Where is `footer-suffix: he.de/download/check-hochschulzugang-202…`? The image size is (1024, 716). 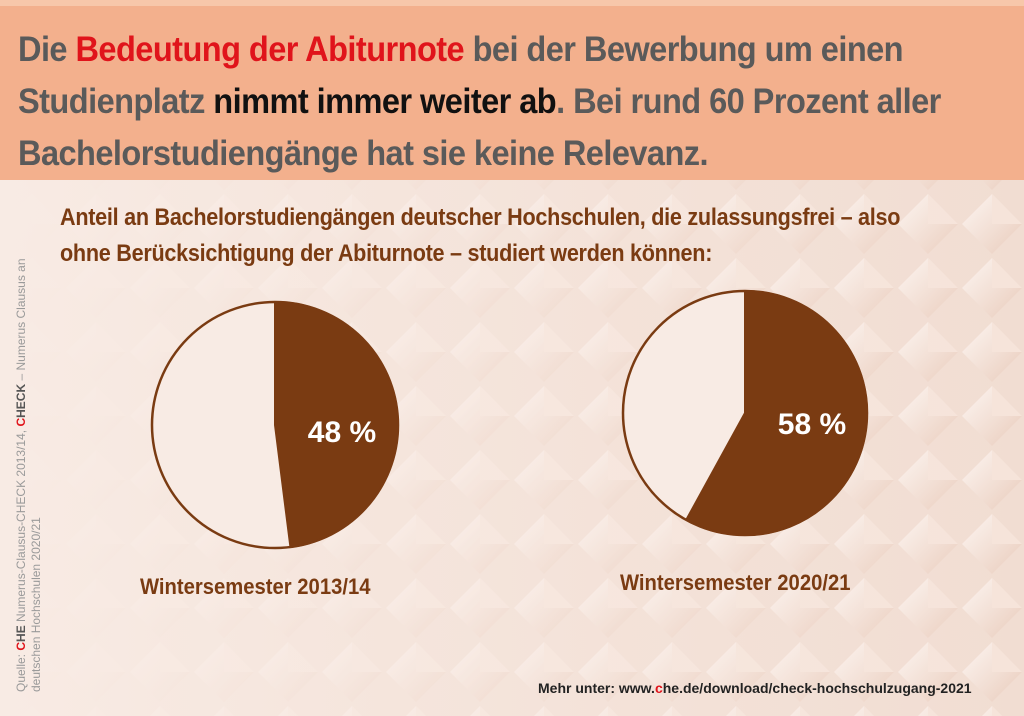
footer-suffix: he.de/download/check-hochschulzugang-202… is located at coordinates (817, 688).